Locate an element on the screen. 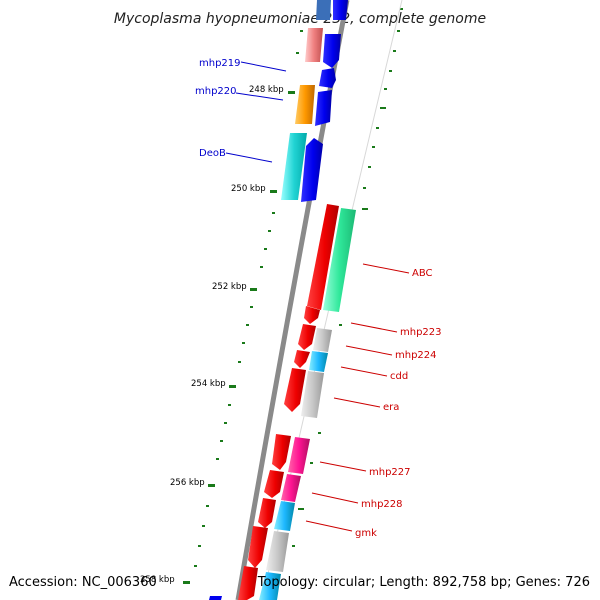 The image size is (600, 600). left-gene-labels: mhp219 mhp220 DeoB is located at coordinates (241, 110).